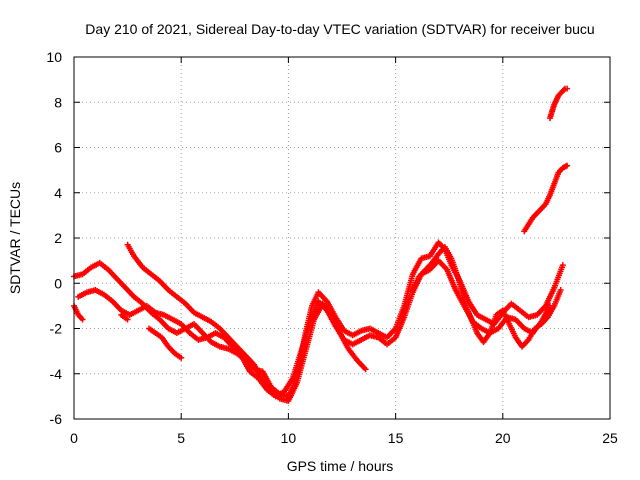 Image resolution: width=640 pixels, height=480 pixels. I want to click on y-tick-label: 0, so click(58, 283).